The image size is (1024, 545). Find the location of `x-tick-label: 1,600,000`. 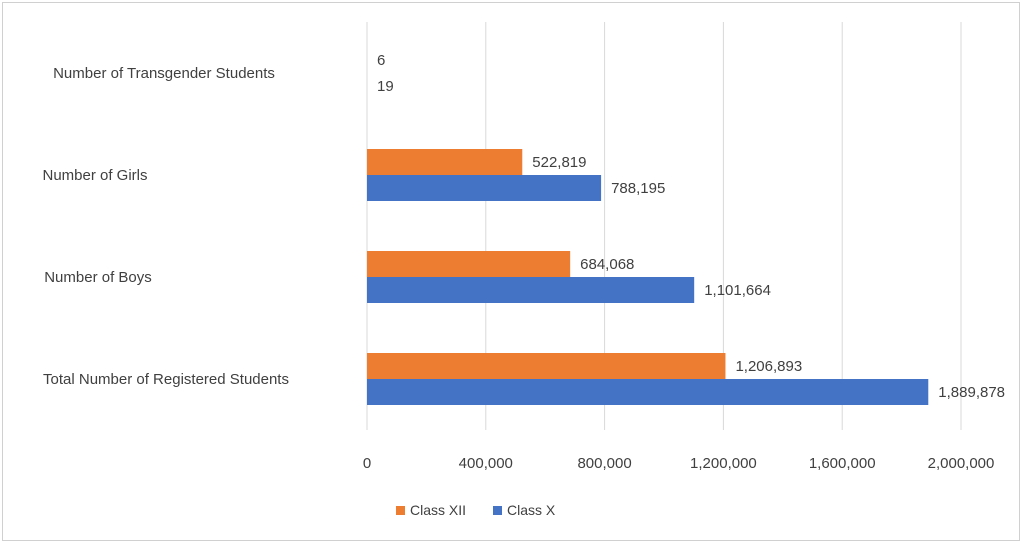

x-tick-label: 1,600,000 is located at coordinates (842, 463).